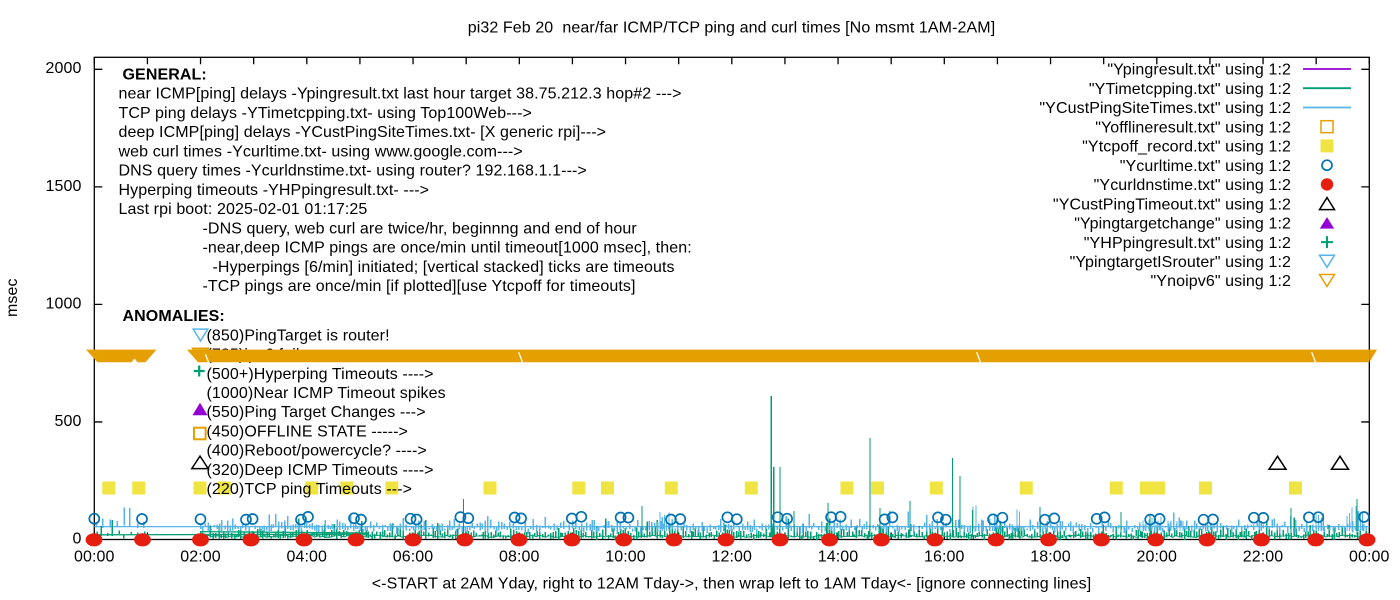  Describe the element at coordinates (64, 68) in the screenshot. I see `svg-text: 2000` at that location.